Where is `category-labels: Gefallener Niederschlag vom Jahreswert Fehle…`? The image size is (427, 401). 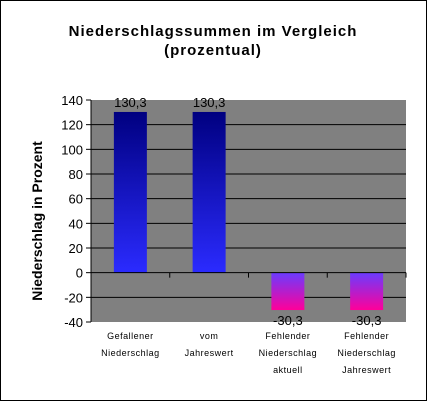 category-labels: Gefallener Niederschlag vom Jahreswert Fehle… is located at coordinates (248, 353).